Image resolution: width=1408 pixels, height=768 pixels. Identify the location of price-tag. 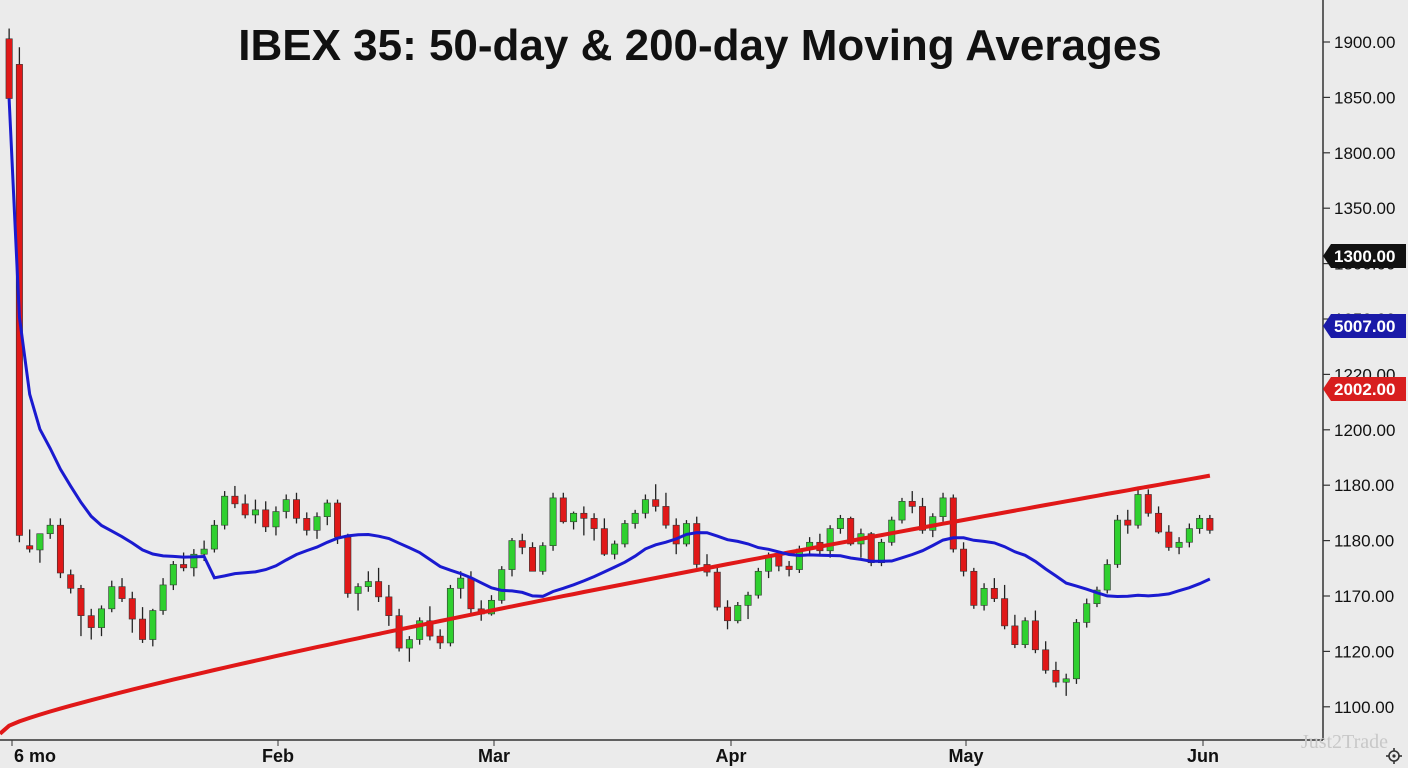
(1364, 389).